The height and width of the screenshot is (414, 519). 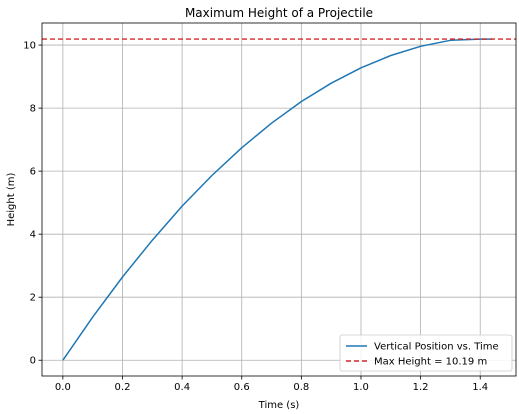 I want to click on y-tick-label: 4, so click(x=33, y=235).